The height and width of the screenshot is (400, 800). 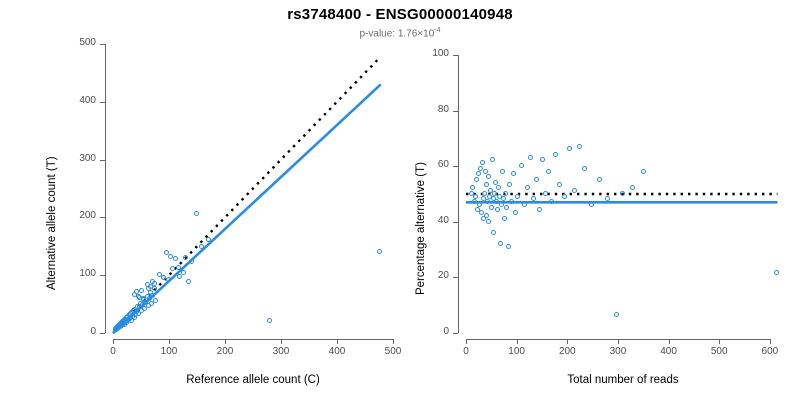 I want to click on y-tick-label: 80, so click(x=443, y=109).